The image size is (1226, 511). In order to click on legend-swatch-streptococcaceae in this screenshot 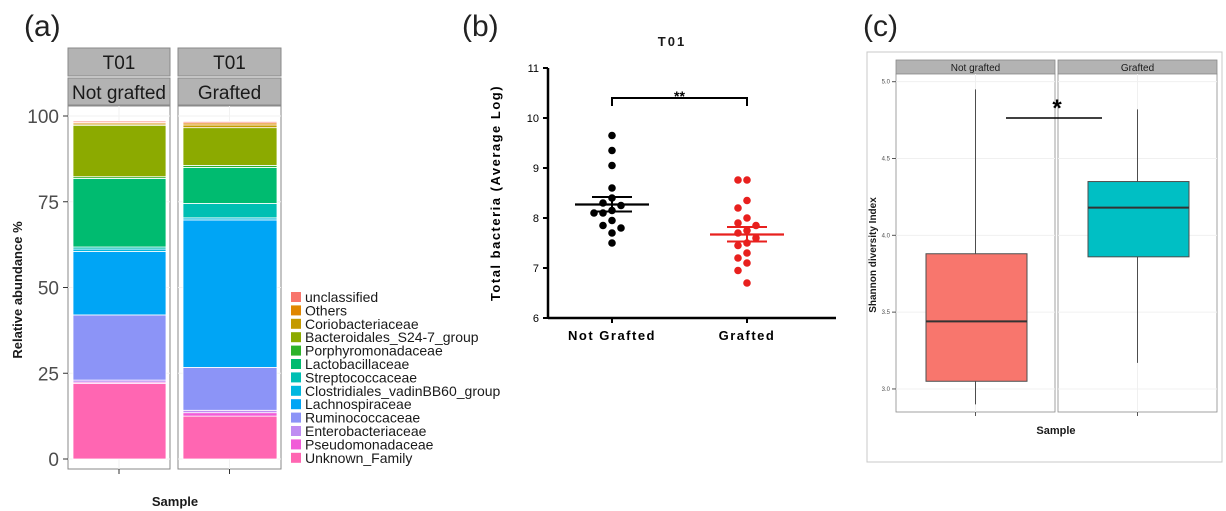, I will do `click(296, 377)`.